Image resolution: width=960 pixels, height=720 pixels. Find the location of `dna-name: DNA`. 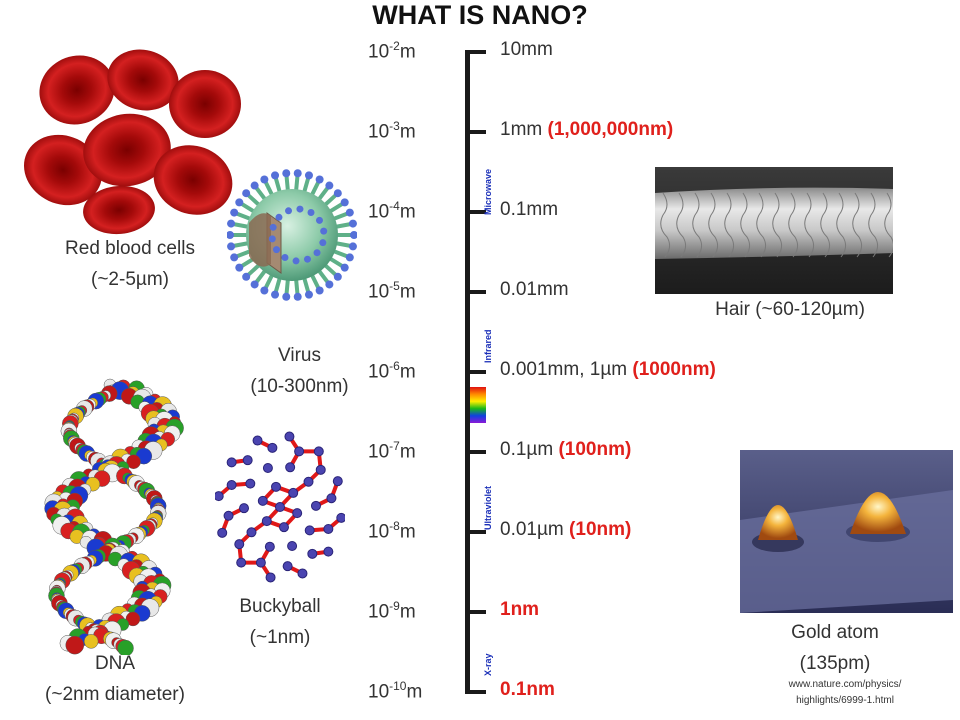

dna-name: DNA is located at coordinates (115, 663).